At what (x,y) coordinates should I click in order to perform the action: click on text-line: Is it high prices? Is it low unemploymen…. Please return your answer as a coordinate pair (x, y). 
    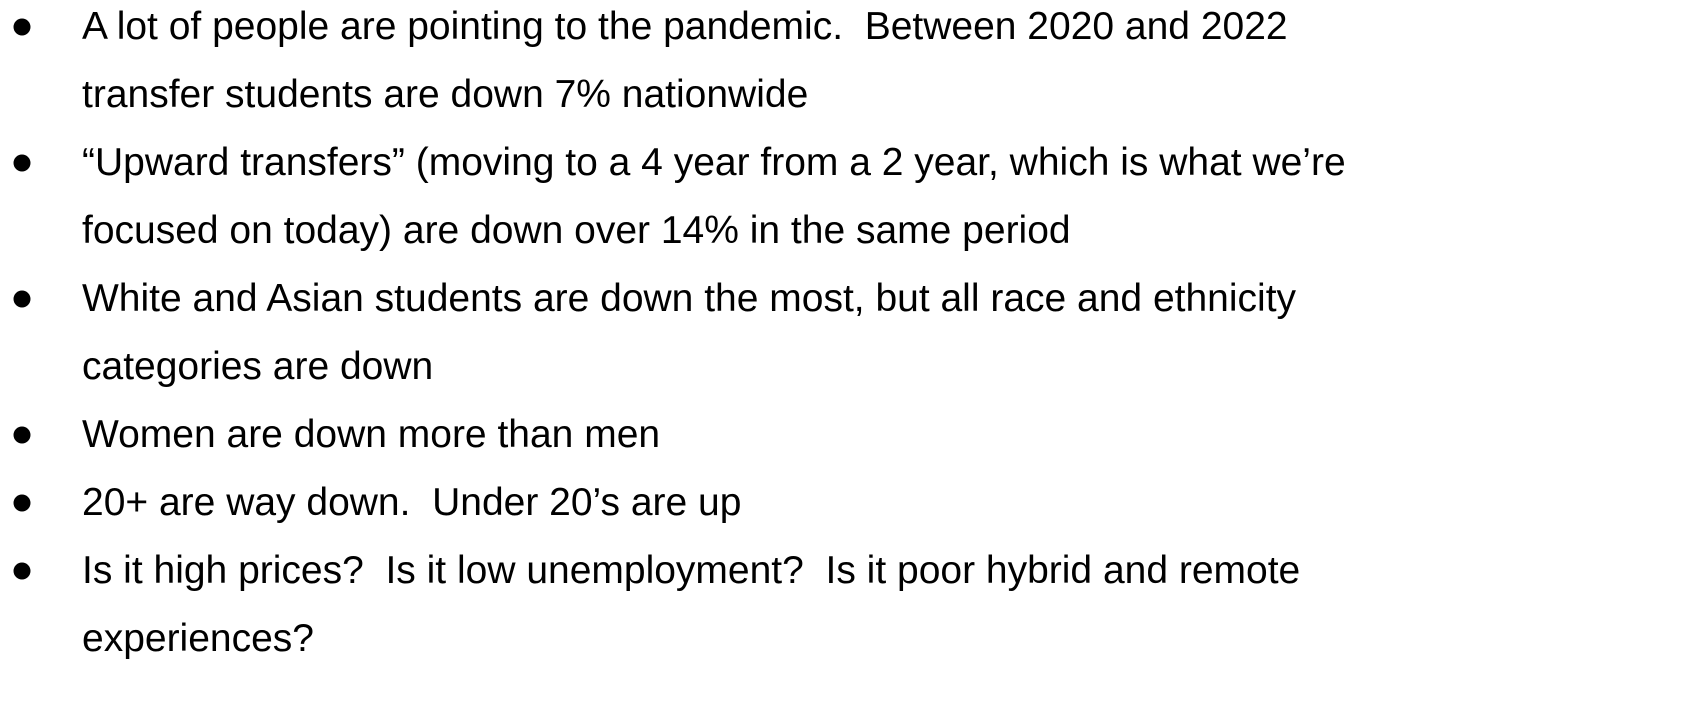
    Looking at the image, I should click on (691, 570).